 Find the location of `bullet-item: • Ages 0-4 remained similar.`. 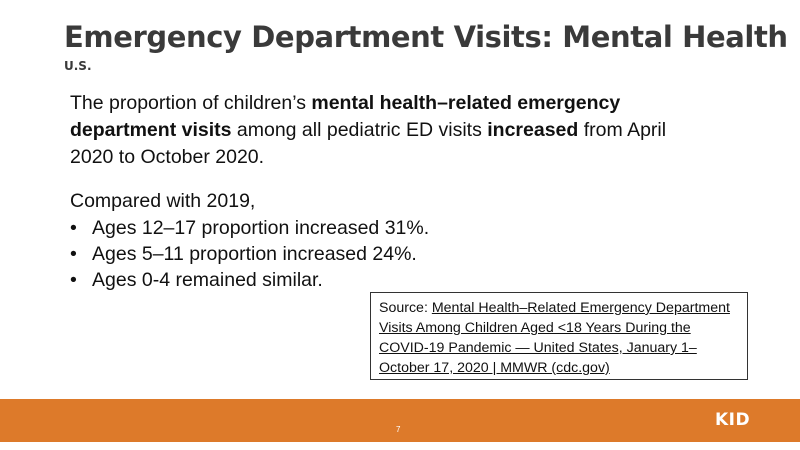

bullet-item: • Ages 0-4 remained similar. is located at coordinates (249, 280).